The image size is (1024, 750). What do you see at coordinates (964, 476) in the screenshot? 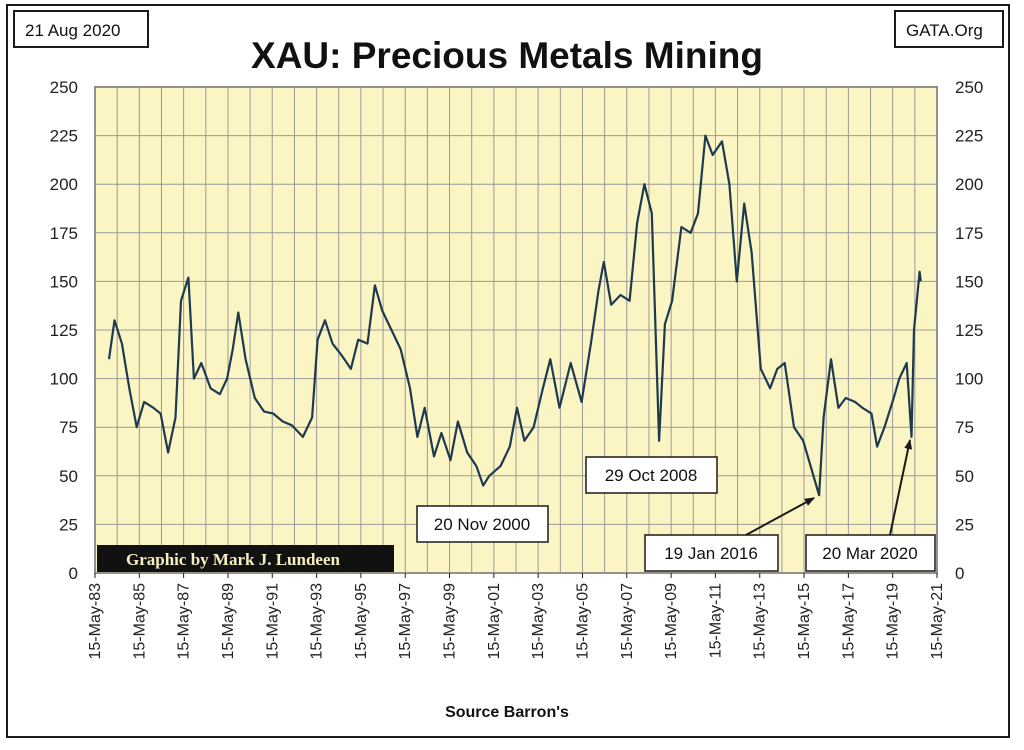
I see `y-tick-right: 50` at bounding box center [964, 476].